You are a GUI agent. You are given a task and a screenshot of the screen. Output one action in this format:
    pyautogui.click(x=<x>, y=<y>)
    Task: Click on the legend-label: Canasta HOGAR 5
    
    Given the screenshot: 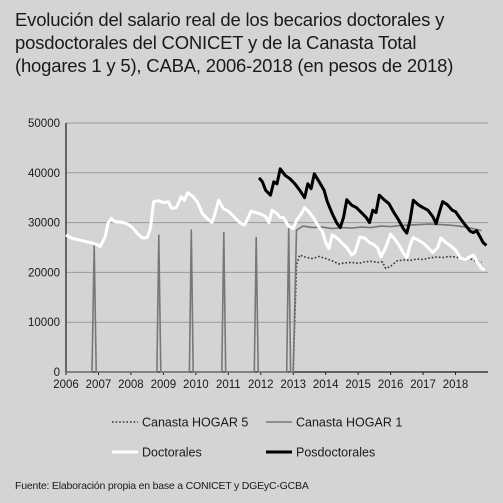 What is the action you would take?
    pyautogui.click(x=195, y=423)
    